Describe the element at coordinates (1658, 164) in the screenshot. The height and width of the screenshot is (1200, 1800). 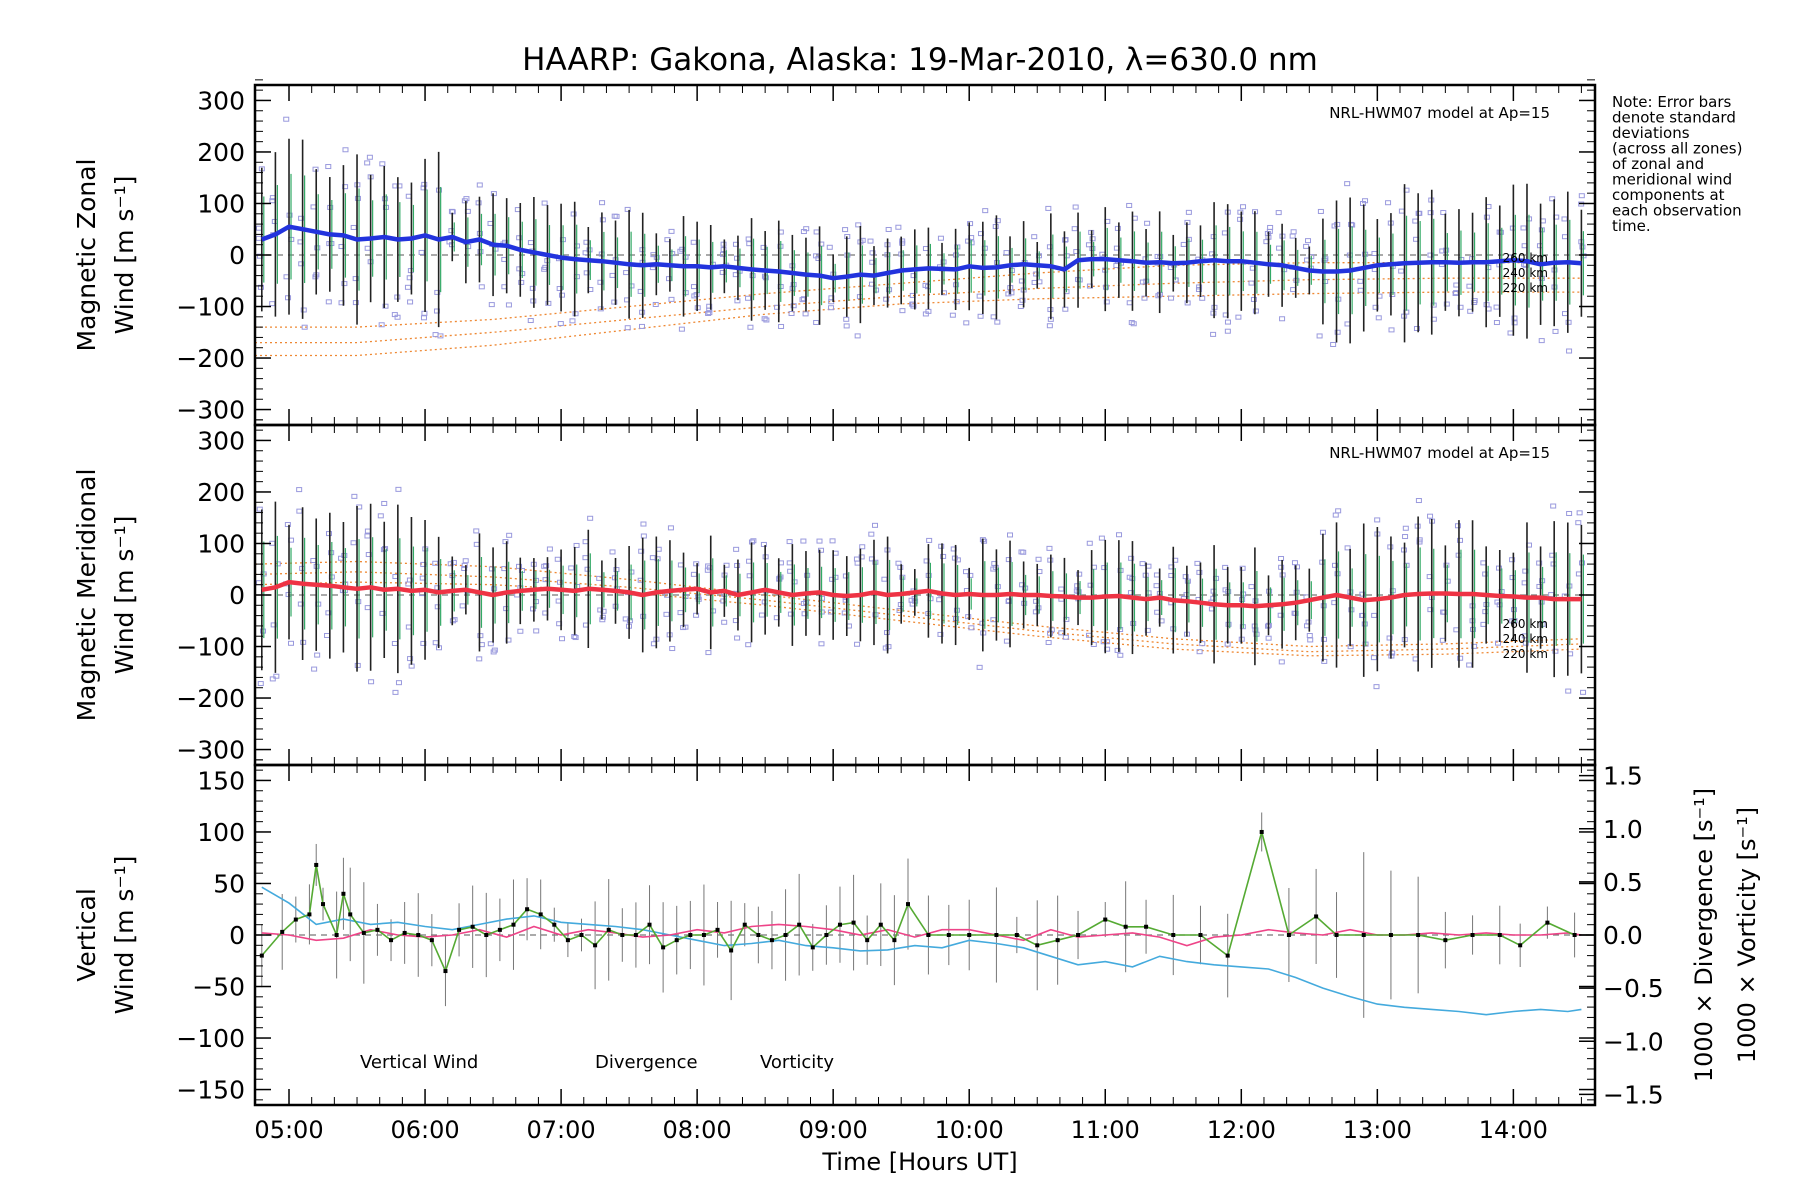
I see `note-line: of zonal and` at that location.